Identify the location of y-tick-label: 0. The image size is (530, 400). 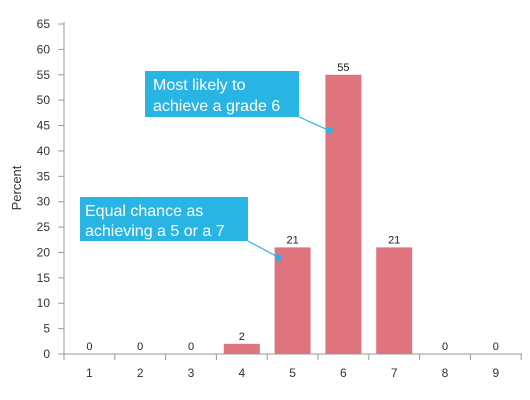
(46, 354).